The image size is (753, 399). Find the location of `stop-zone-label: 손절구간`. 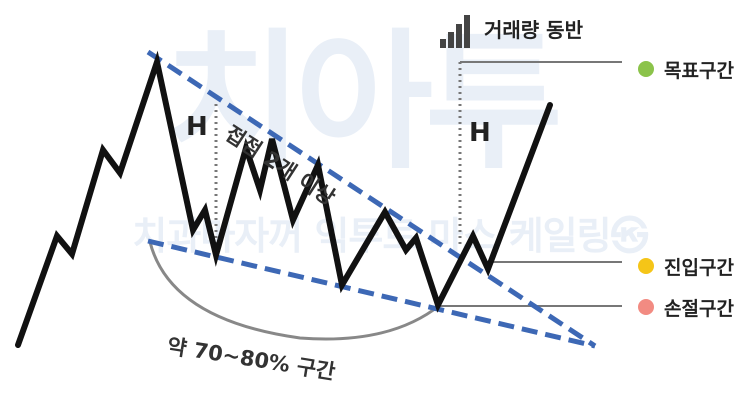

stop-zone-label: 손절구간 is located at coordinates (699, 309).